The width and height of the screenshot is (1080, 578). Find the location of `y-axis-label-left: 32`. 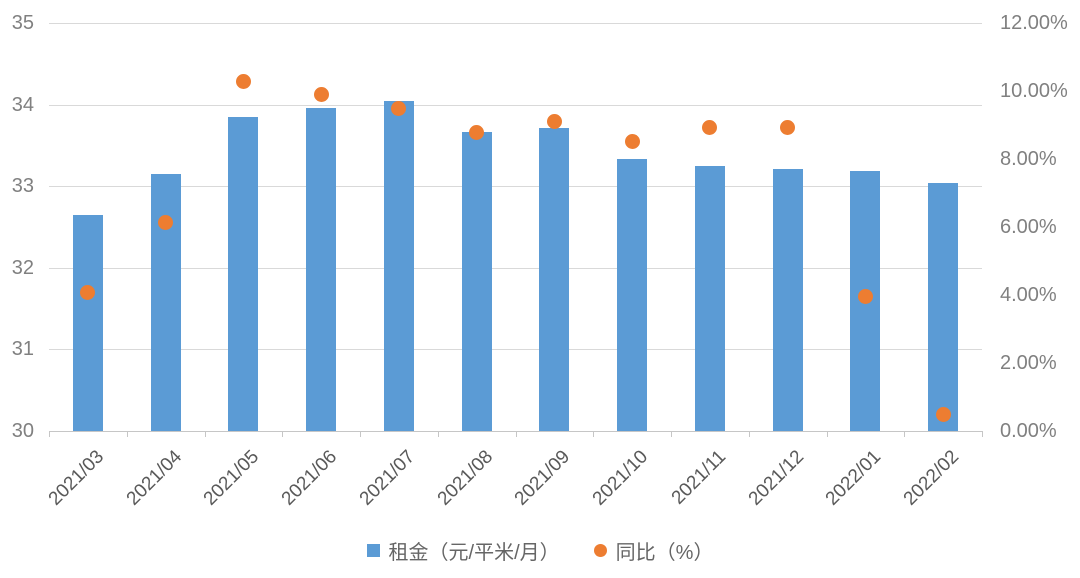

y-axis-label-left: 32 is located at coordinates (22, 267).